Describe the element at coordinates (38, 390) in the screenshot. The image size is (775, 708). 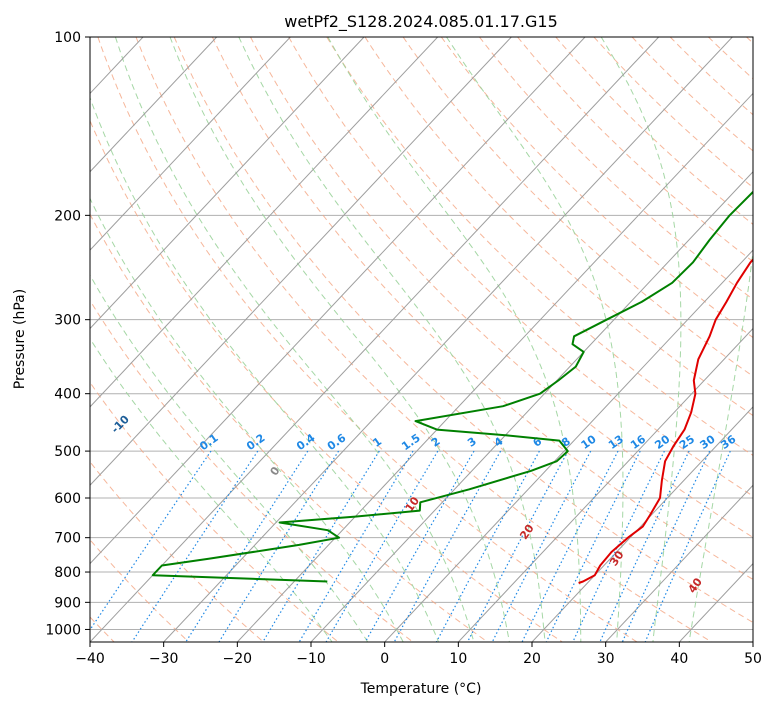
I see `dry-adiabat-label: -20` at that location.